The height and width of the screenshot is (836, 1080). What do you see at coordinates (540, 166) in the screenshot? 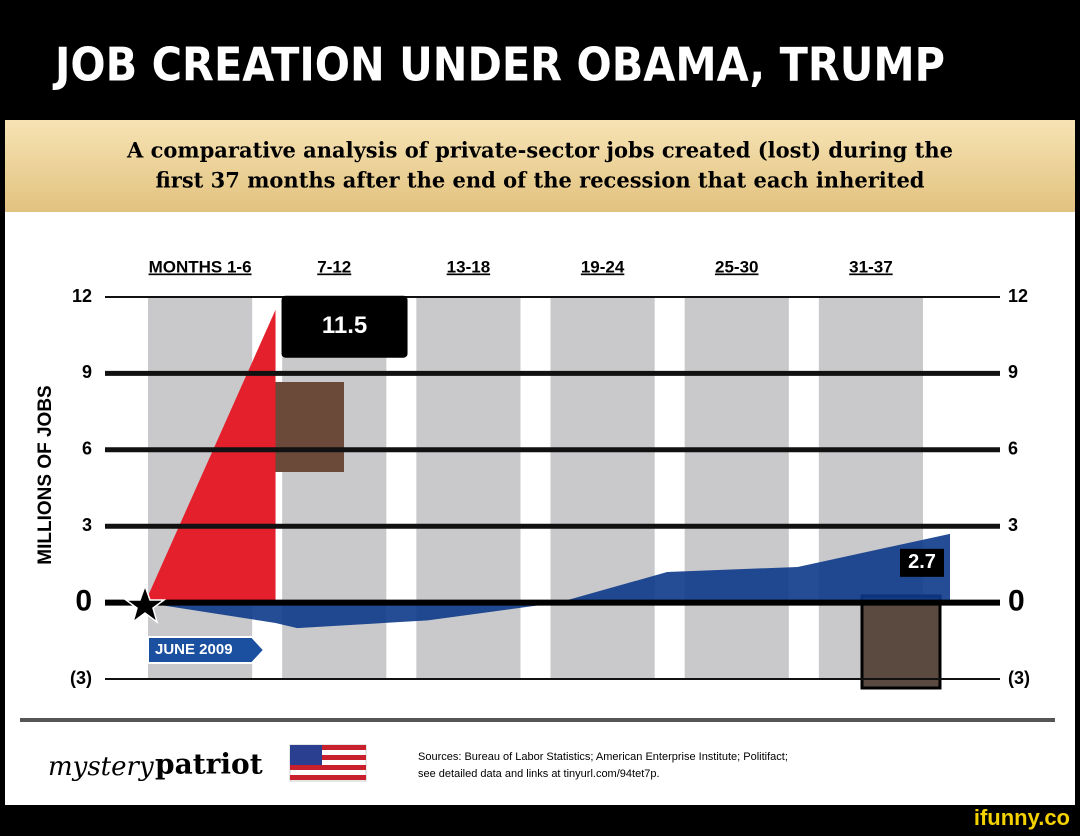
I see `subtitle-band` at bounding box center [540, 166].